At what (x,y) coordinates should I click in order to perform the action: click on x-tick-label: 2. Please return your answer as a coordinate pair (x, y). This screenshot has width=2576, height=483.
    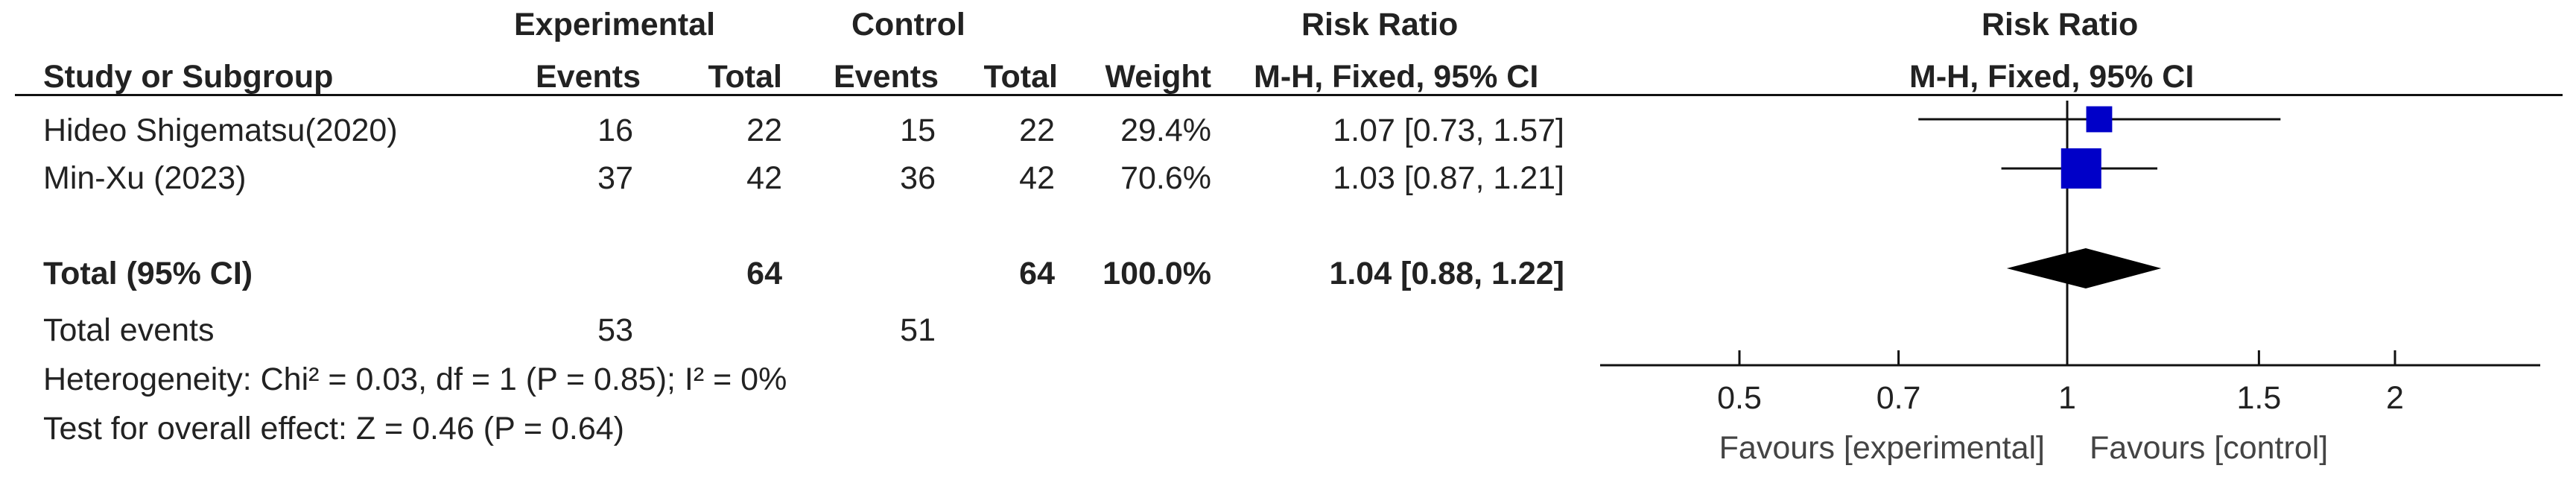
    Looking at the image, I should click on (2395, 398).